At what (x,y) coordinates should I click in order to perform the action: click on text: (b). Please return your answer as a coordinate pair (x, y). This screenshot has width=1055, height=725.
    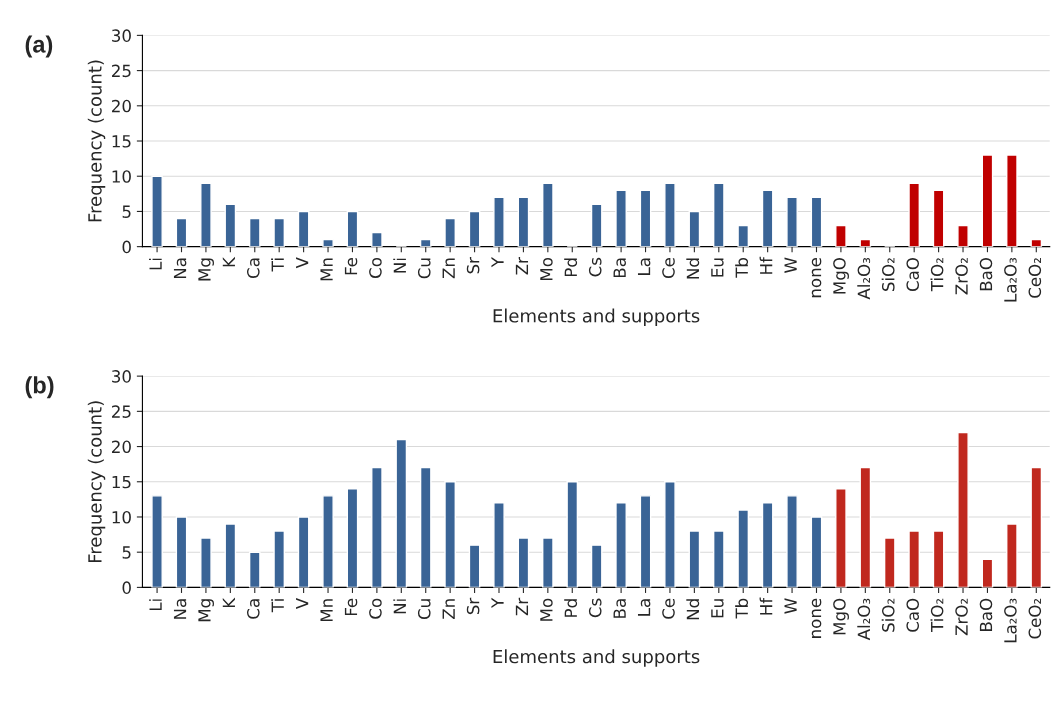
    Looking at the image, I should click on (39, 387).